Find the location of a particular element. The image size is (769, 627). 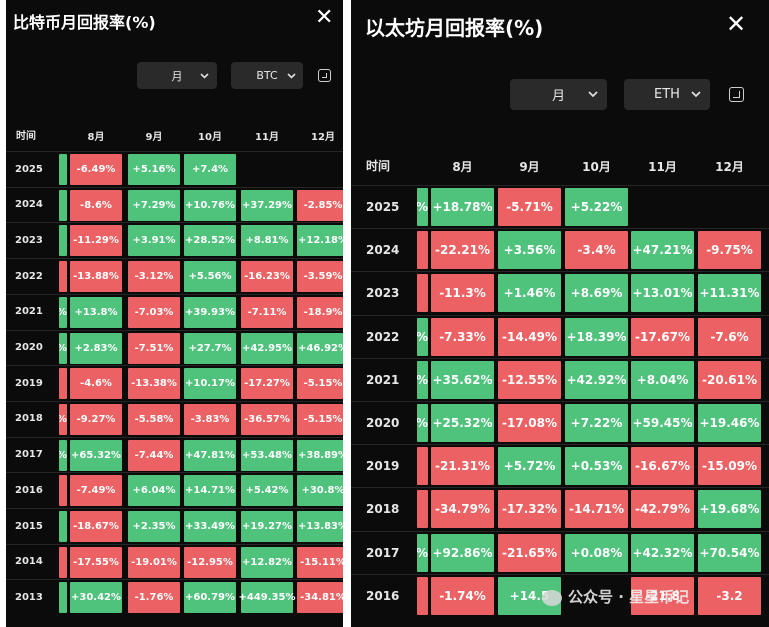

return-cell: +13.83% is located at coordinates (320, 526).